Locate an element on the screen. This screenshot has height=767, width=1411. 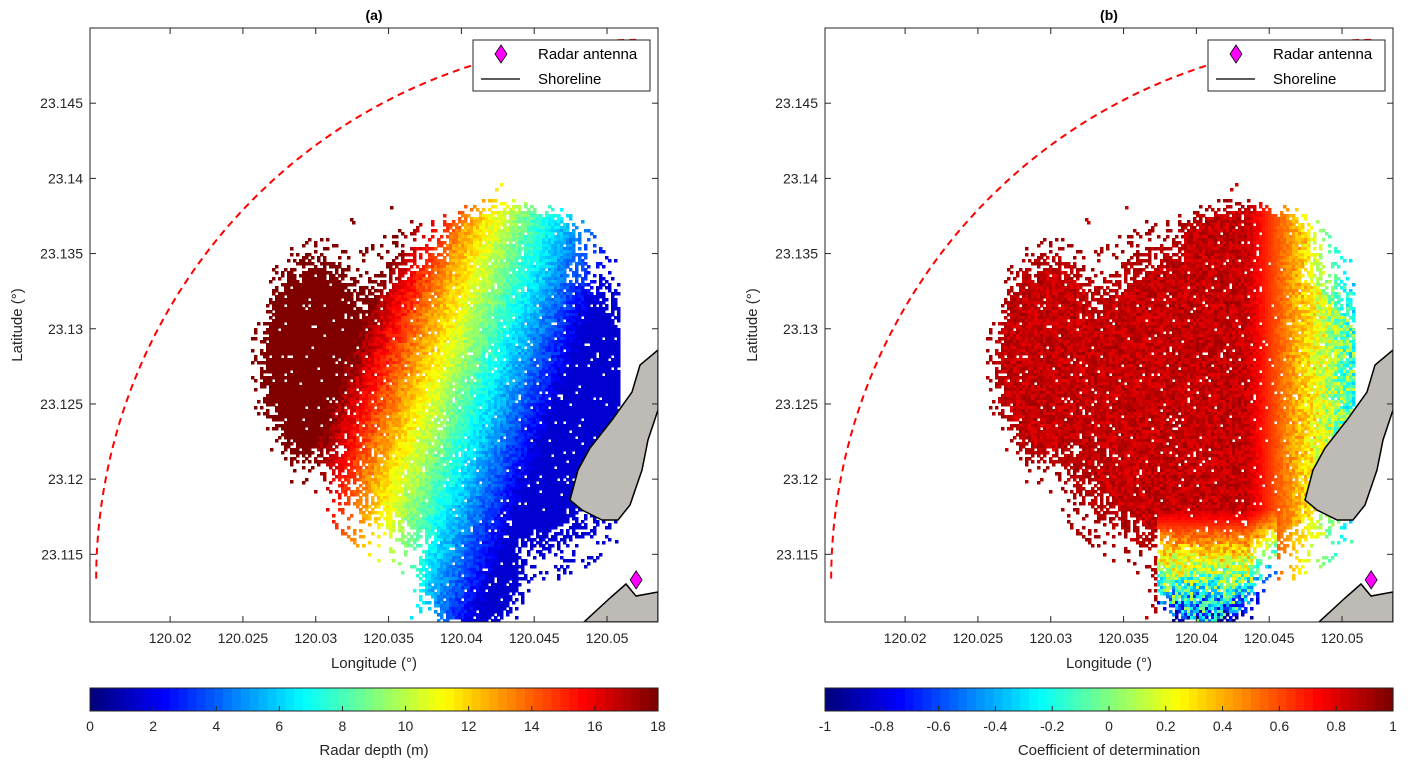
colorbar-tick-label: 0.4 is located at coordinates (1223, 726).